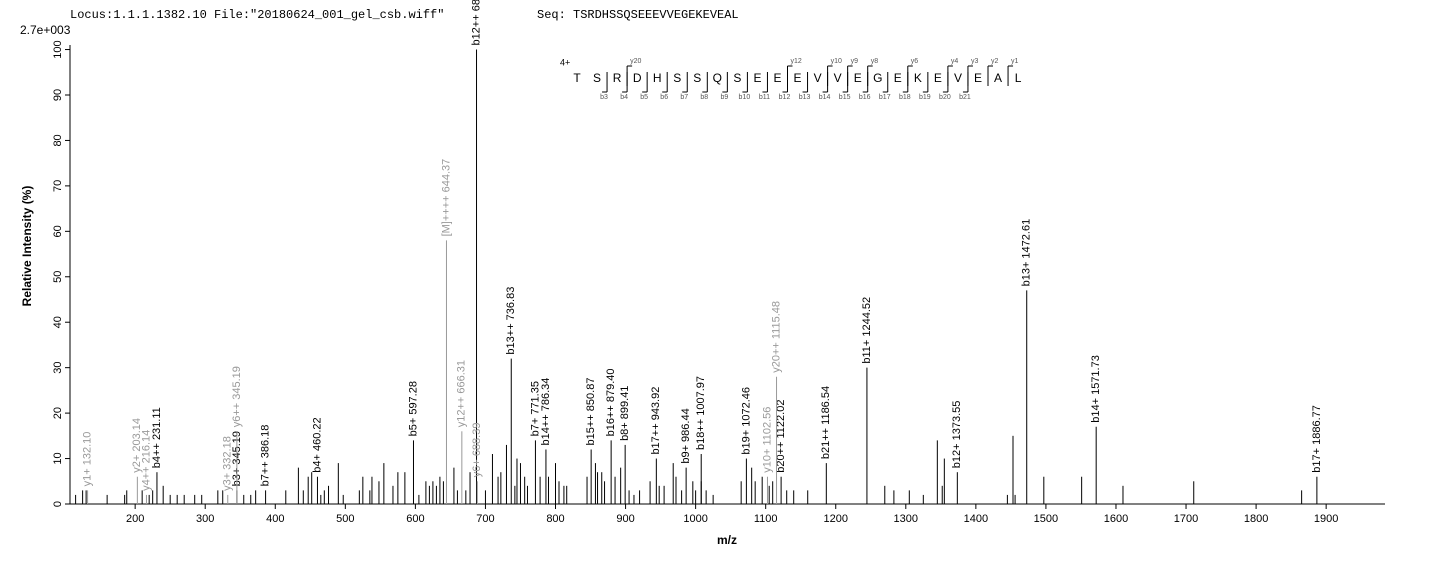 The height and width of the screenshot is (562, 1436). I want to click on x-tick-label: 1700, so click(1186, 519).